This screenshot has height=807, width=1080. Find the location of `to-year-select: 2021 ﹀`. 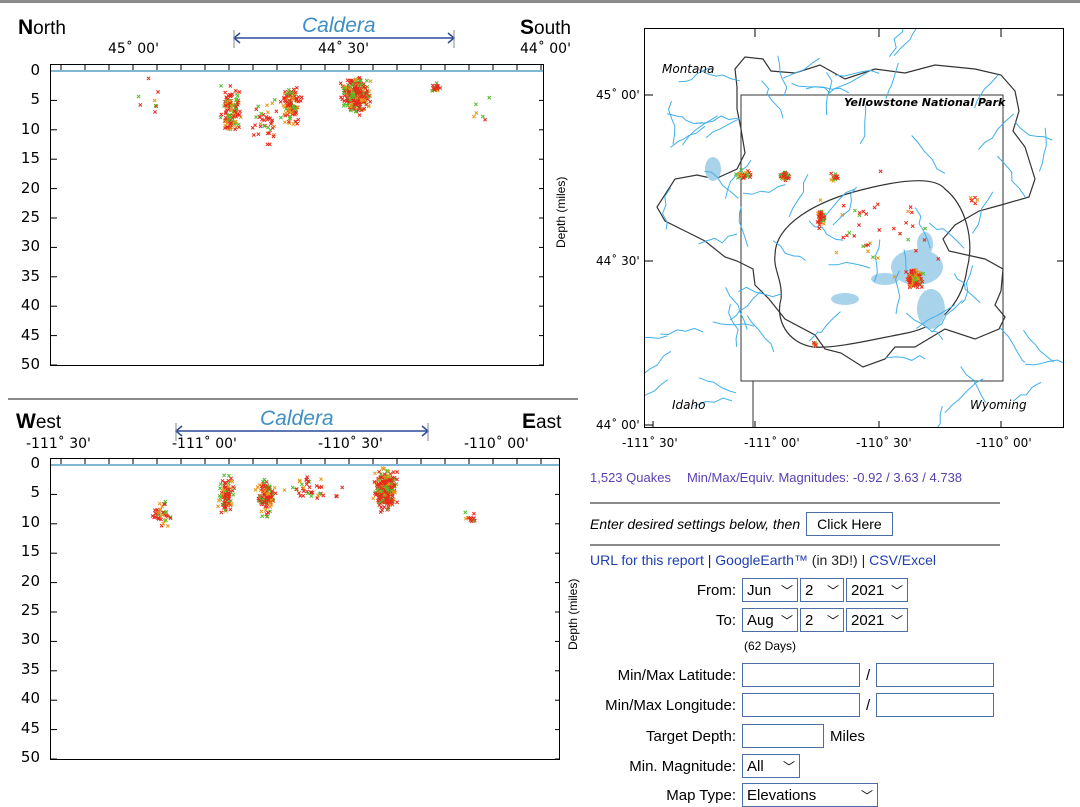

to-year-select: 2021 ﹀ is located at coordinates (877, 620).